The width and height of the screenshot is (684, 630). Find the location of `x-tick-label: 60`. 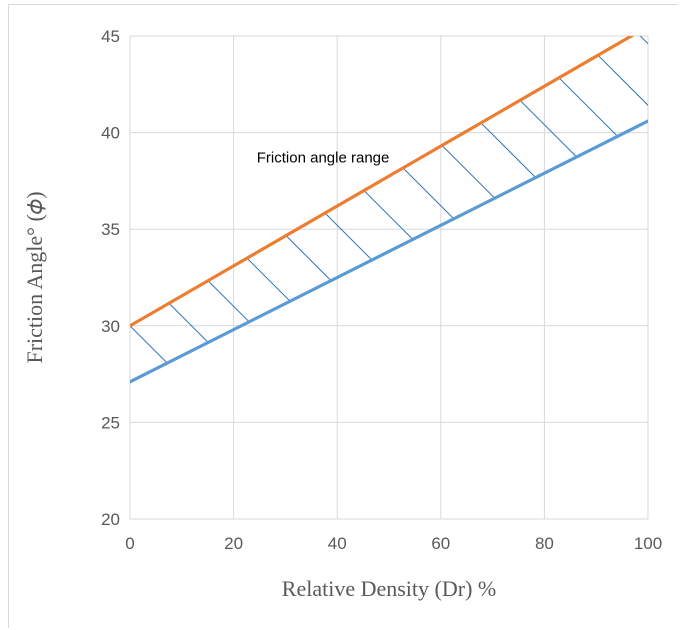

x-tick-label: 60 is located at coordinates (440, 543).